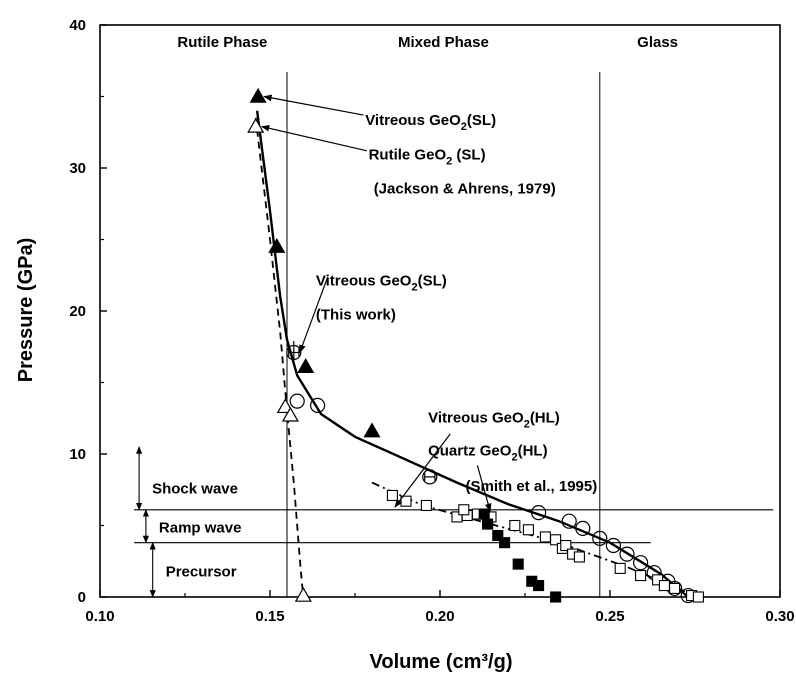 The height and width of the screenshot is (675, 796). I want to click on annotation-label: (This work), so click(356, 315).